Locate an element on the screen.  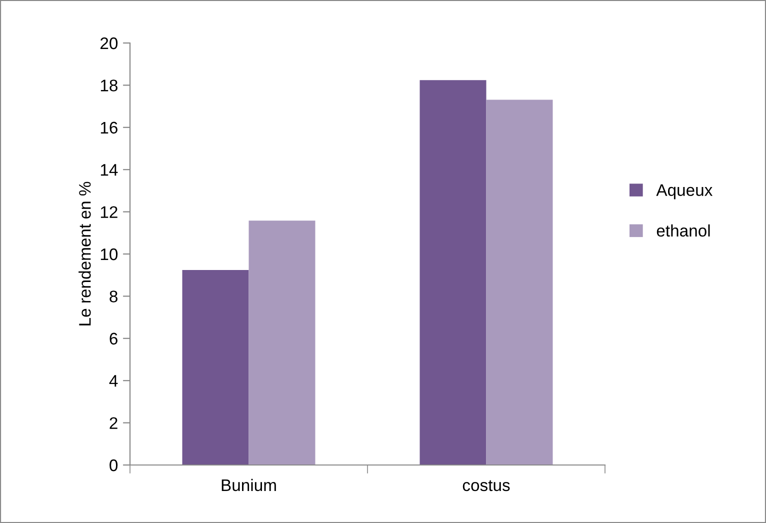
x-tick-label: Bunium is located at coordinates (249, 485).